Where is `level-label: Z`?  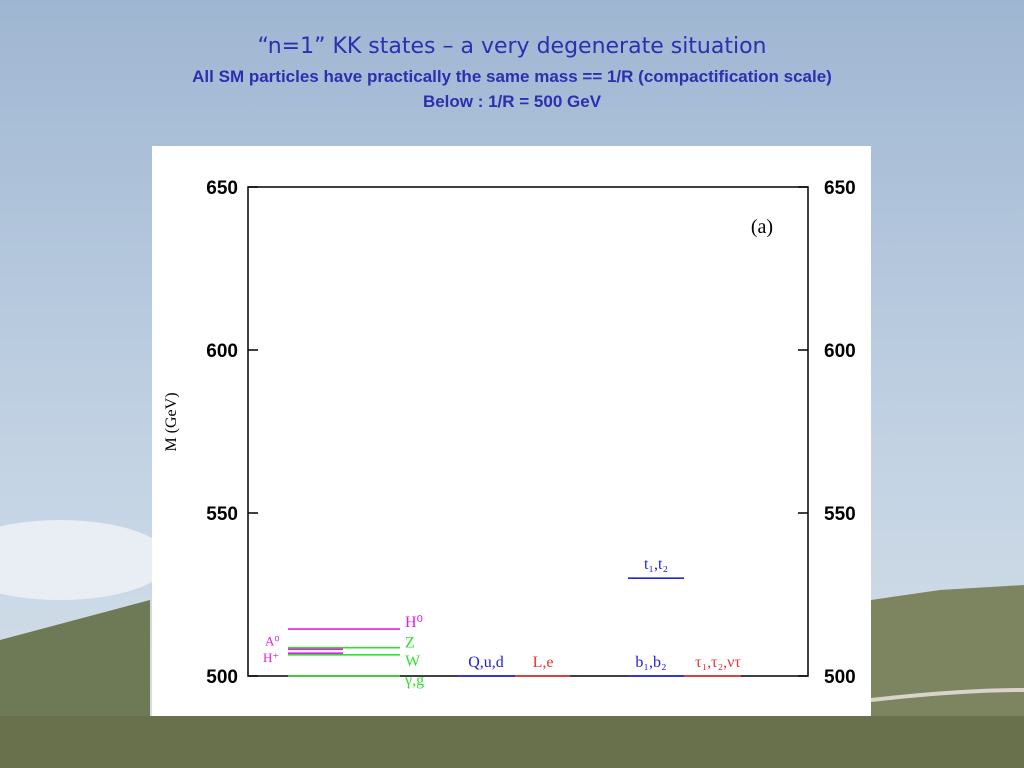 level-label: Z is located at coordinates (410, 643).